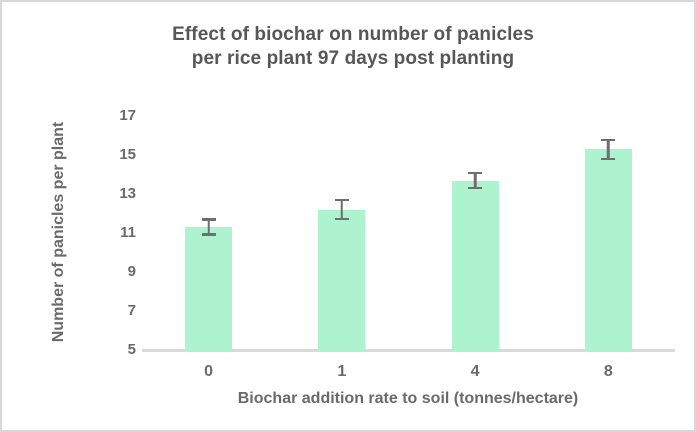 This screenshot has width=696, height=432. What do you see at coordinates (353, 58) in the screenshot?
I see `chart-title-line2: per rice plant 97 days post planting` at bounding box center [353, 58].